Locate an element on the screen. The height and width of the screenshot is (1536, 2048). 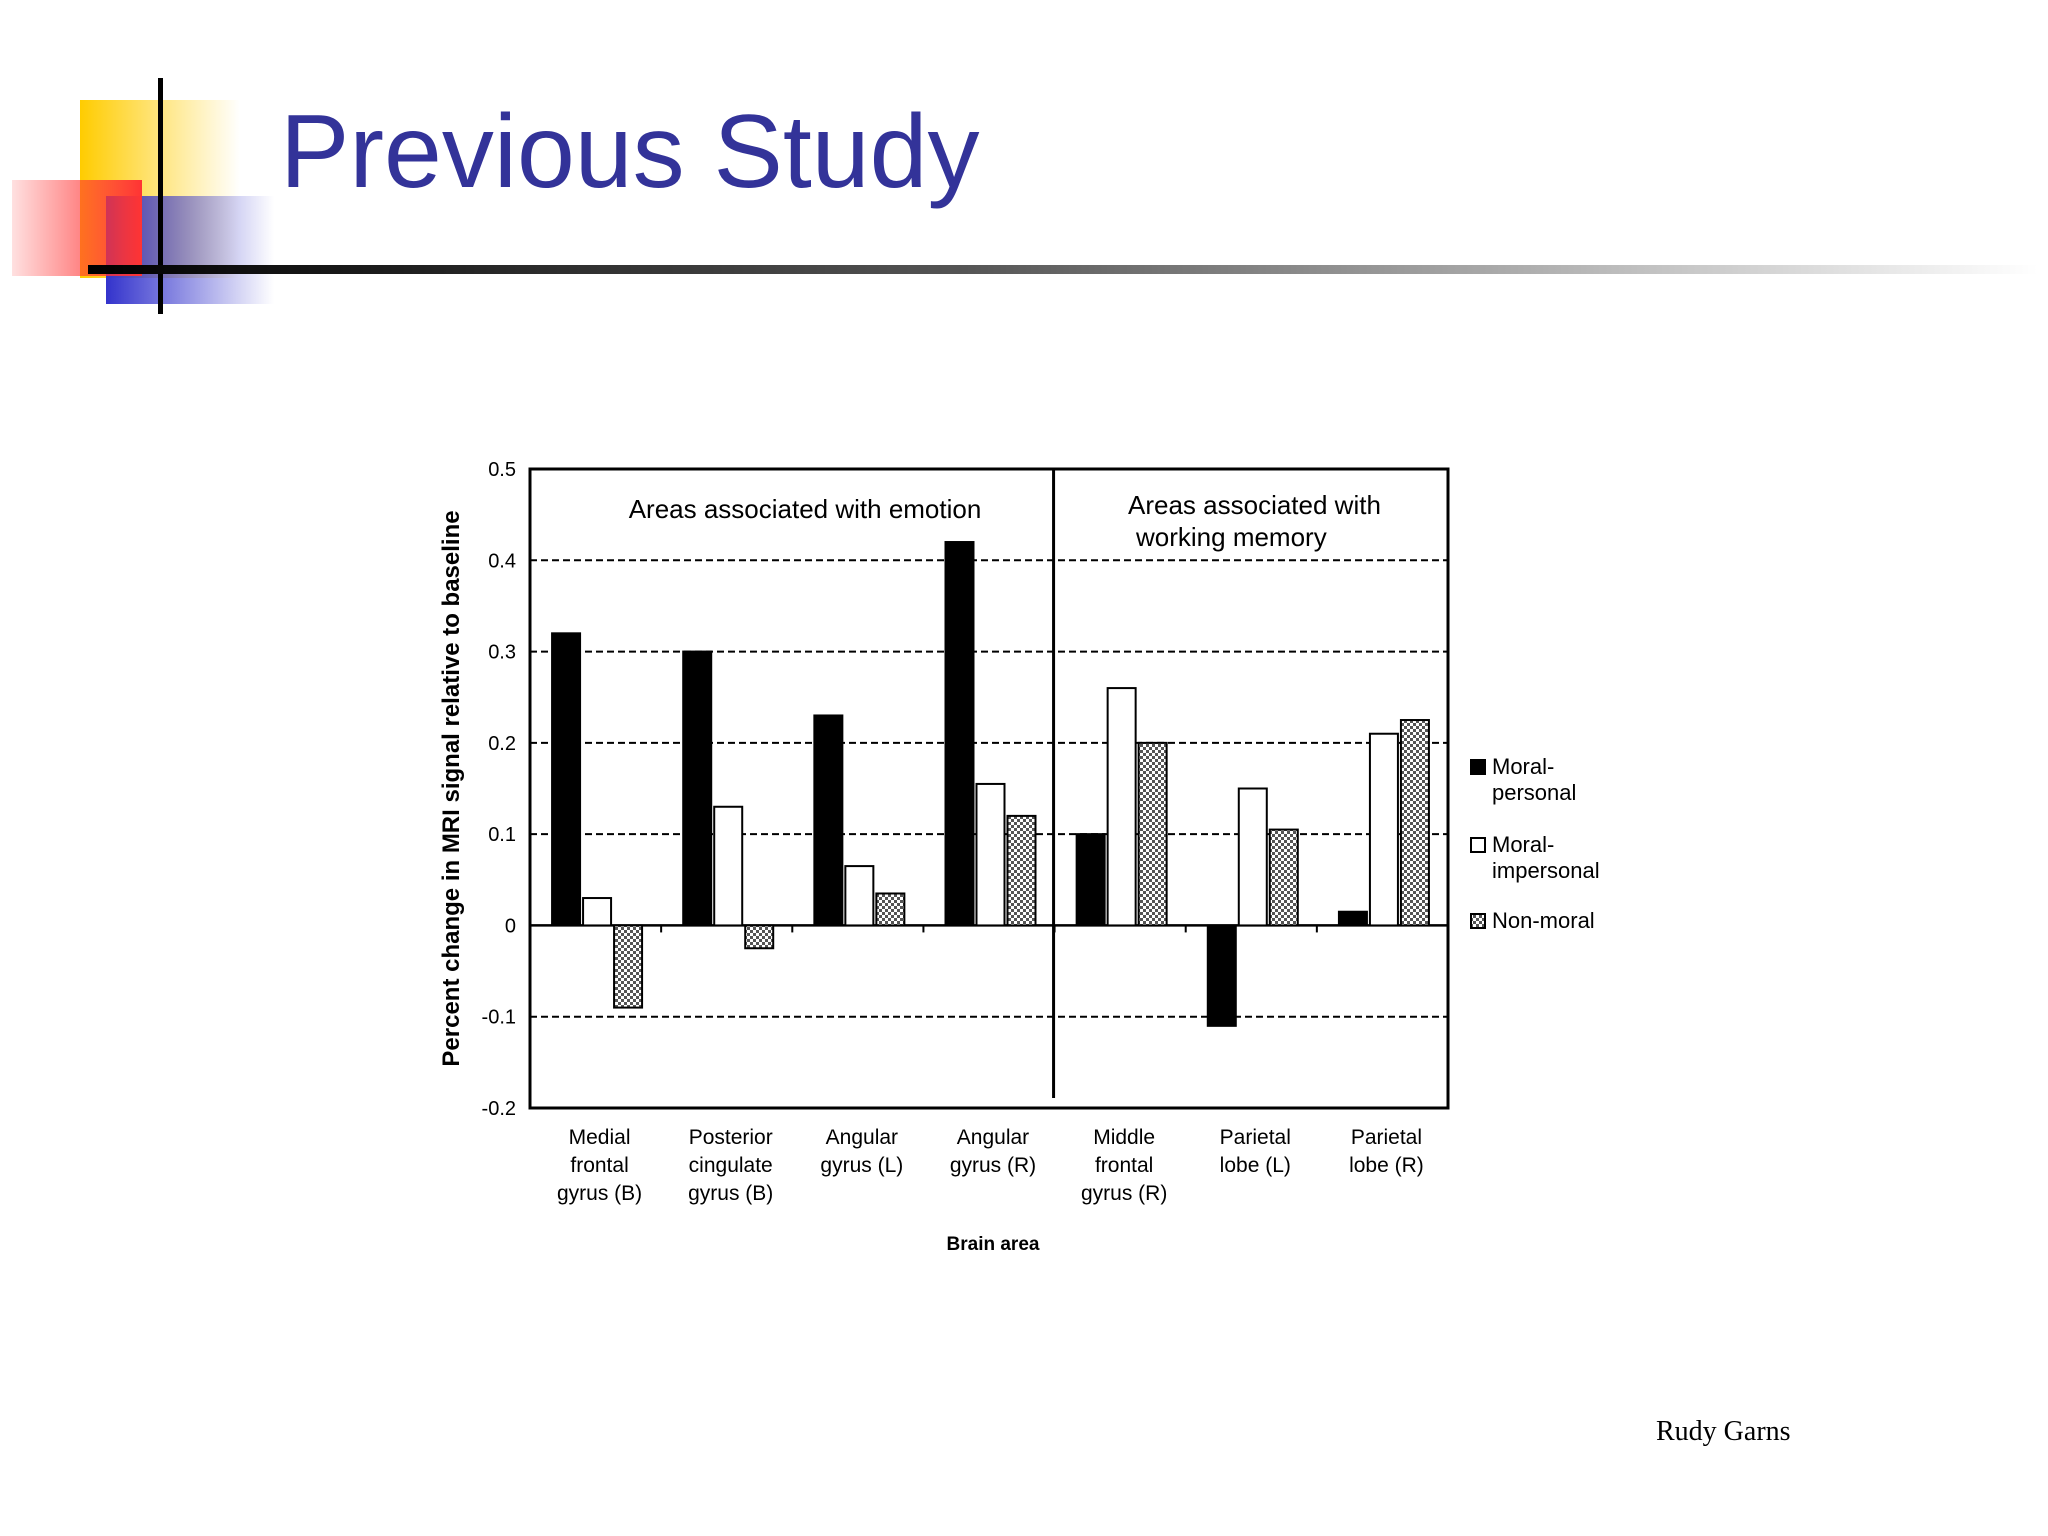
x-category-label: cingulate is located at coordinates (731, 1165).